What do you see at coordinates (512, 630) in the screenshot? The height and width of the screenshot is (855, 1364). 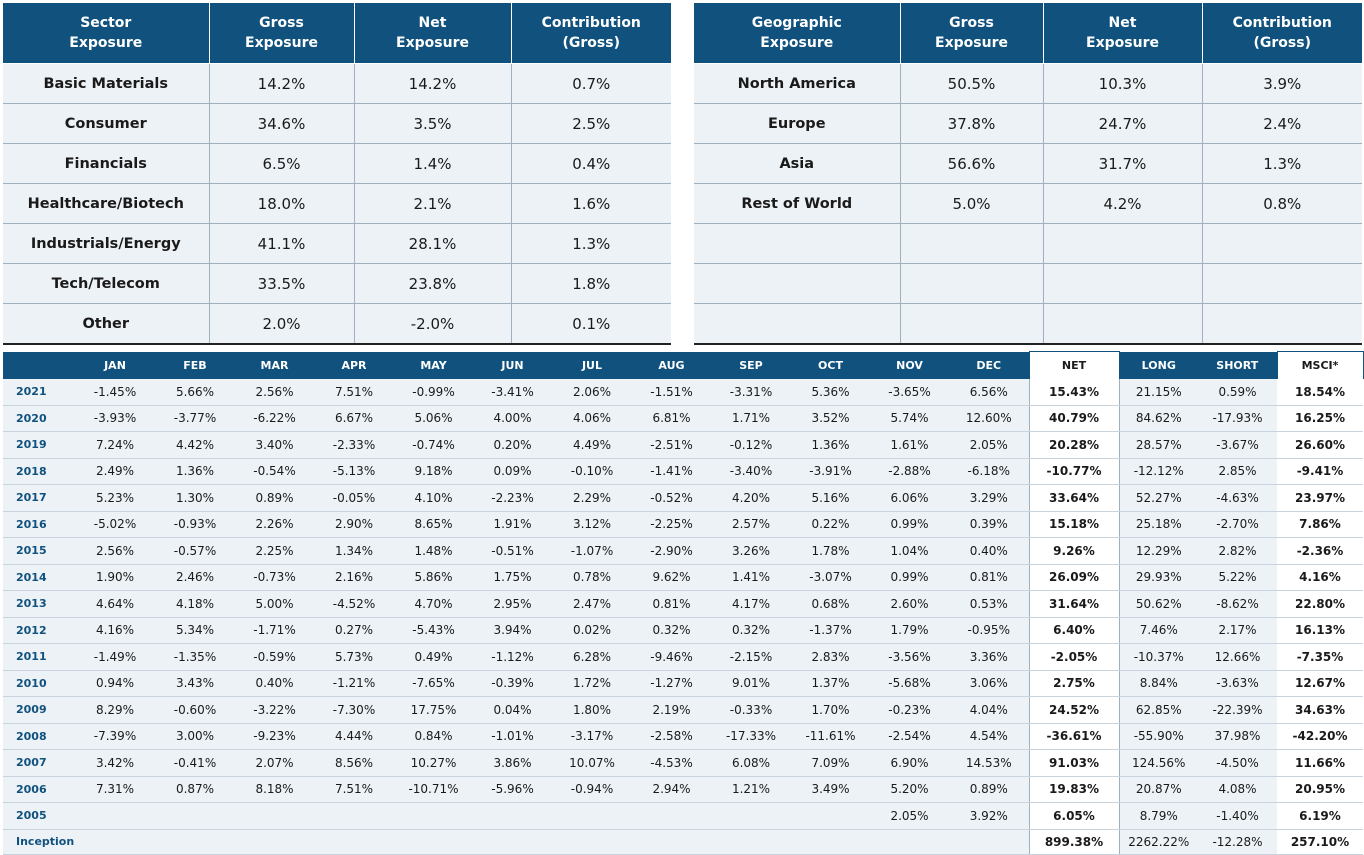 I see `month-return-cell: 3.94%` at bounding box center [512, 630].